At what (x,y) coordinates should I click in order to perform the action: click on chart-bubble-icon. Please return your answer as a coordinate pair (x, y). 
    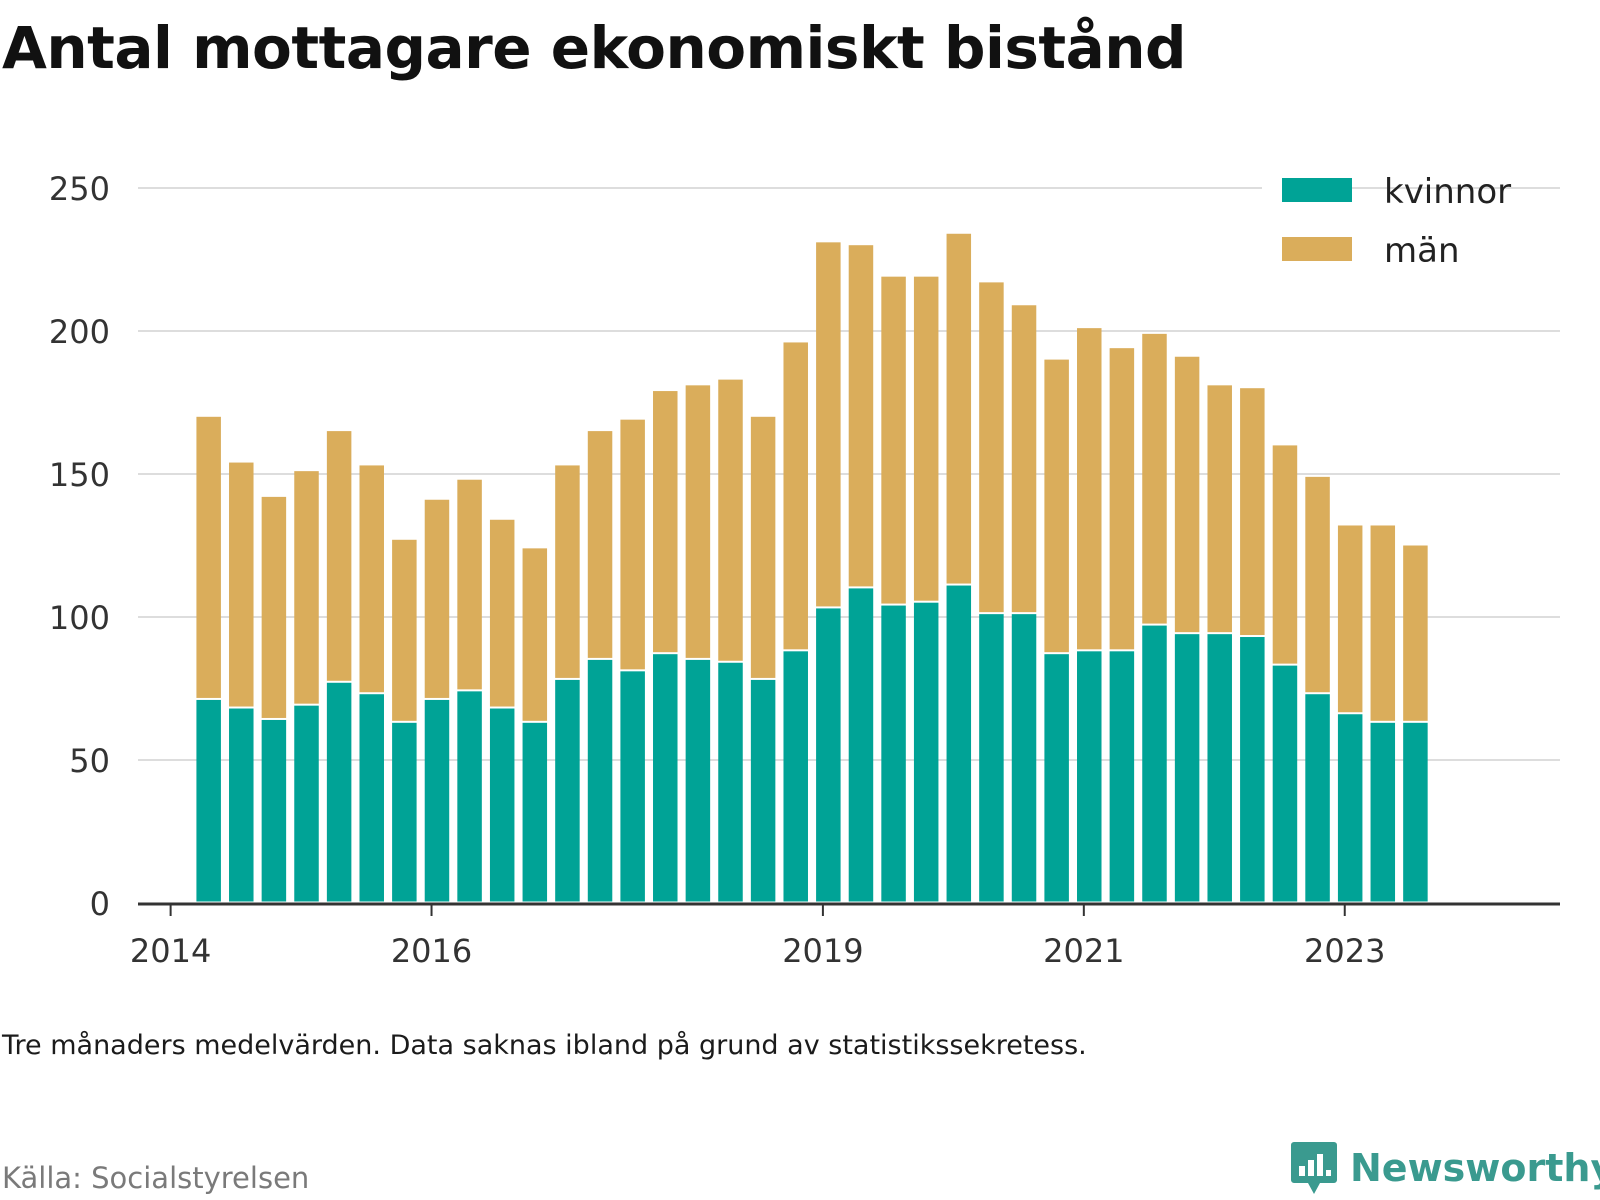
    Looking at the image, I should click on (1314, 1168).